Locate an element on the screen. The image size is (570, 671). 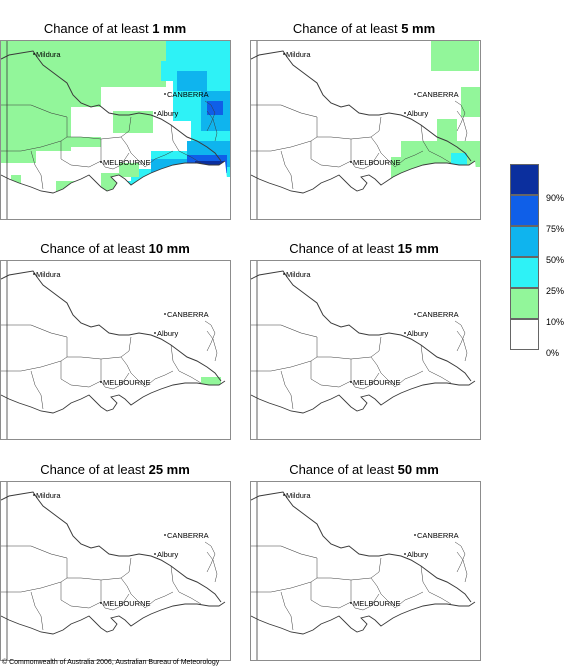
panel-title-15mm: Chance of at least 15 mm is located at coordinates (364, 248).